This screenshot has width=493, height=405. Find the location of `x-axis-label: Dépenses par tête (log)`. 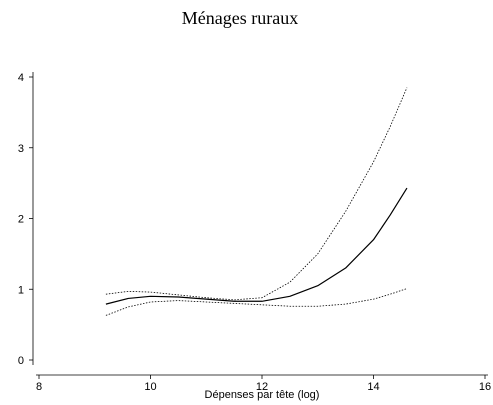

x-axis-label: Dépenses par tête (log) is located at coordinates (262, 395).